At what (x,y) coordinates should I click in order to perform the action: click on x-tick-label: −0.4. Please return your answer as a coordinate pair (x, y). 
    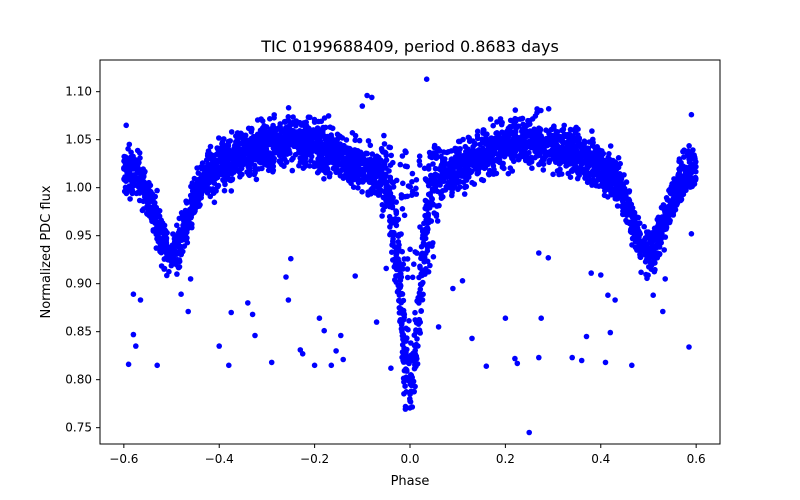
    Looking at the image, I should click on (219, 459).